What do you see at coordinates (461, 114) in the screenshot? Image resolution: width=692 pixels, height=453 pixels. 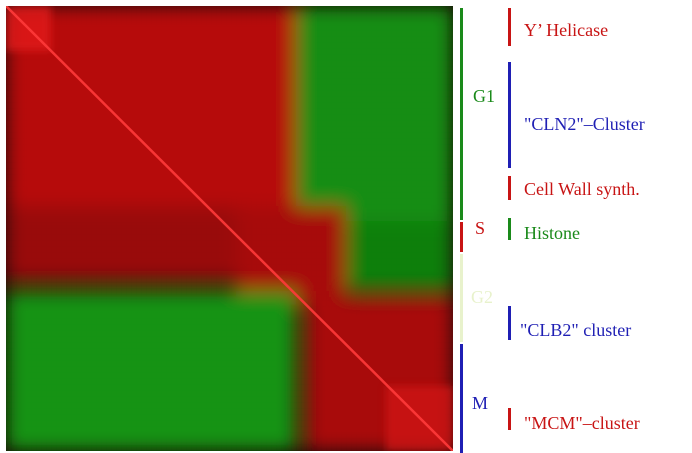 I see `phase-bar-g1` at bounding box center [461, 114].